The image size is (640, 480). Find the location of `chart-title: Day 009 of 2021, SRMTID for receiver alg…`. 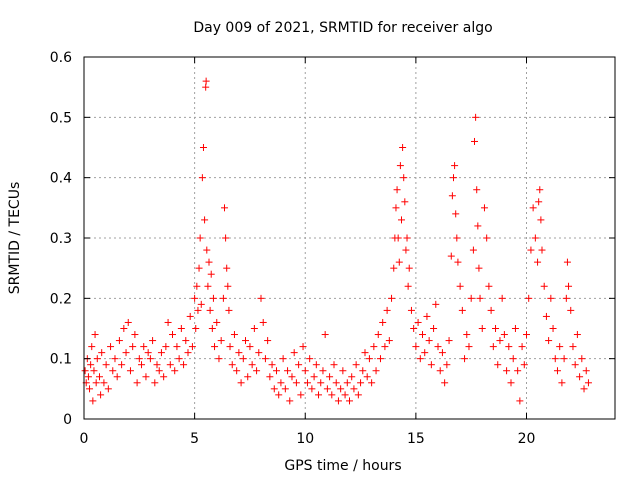

chart-title: Day 009 of 2021, SRMTID for receiver alg… is located at coordinates (342, 28).